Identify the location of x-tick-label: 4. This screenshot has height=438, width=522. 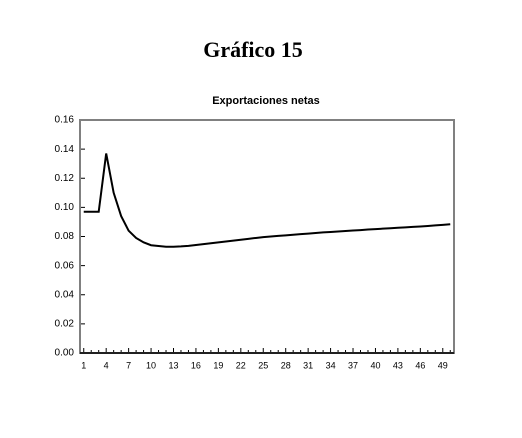
(106, 365).